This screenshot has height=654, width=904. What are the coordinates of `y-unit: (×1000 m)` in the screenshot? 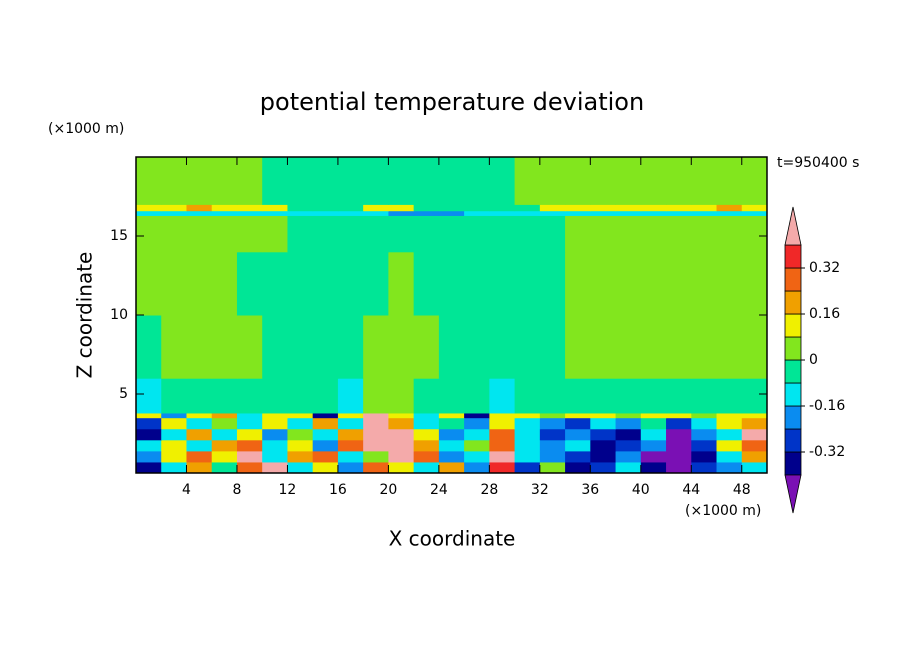 It's located at (86, 129).